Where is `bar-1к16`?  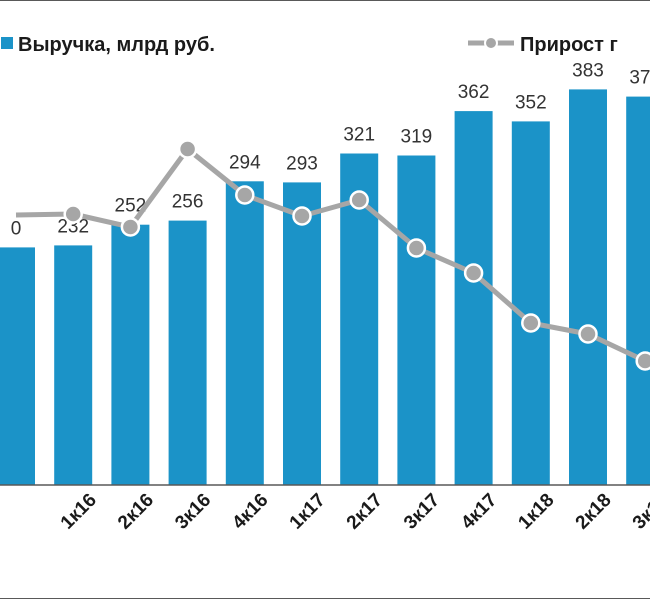
bar-1к16 is located at coordinates (73, 365).